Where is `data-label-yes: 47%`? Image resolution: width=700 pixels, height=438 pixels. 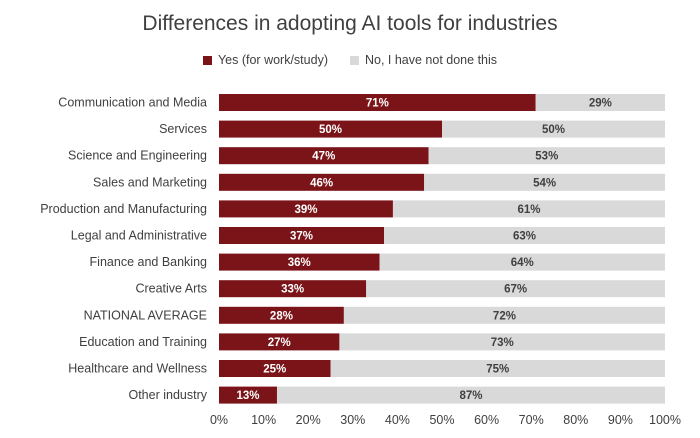
data-label-yes: 47% is located at coordinates (323, 157).